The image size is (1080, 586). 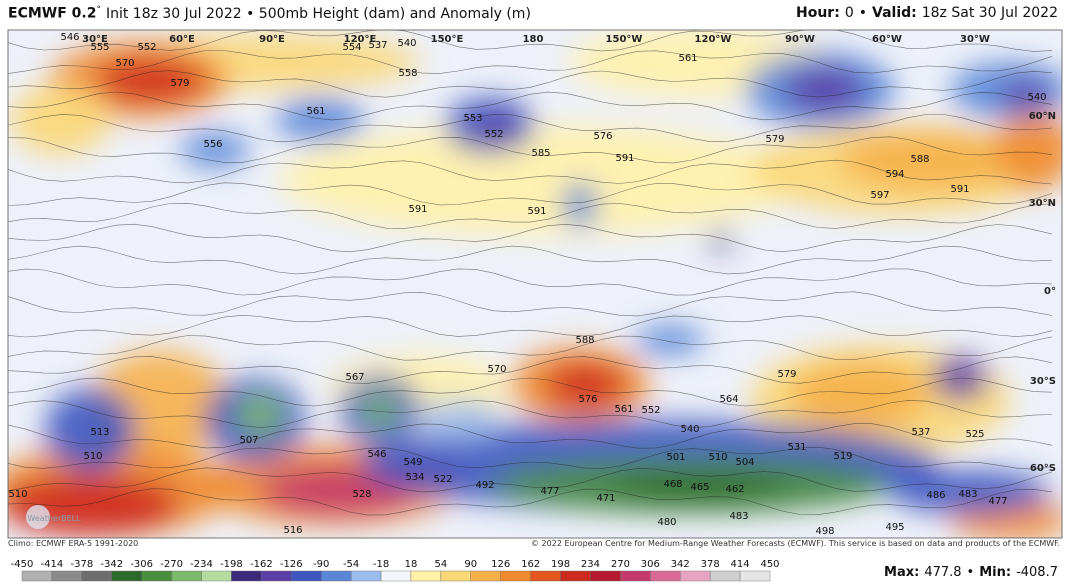 I want to click on colorbar-label: -378, so click(x=81, y=564).